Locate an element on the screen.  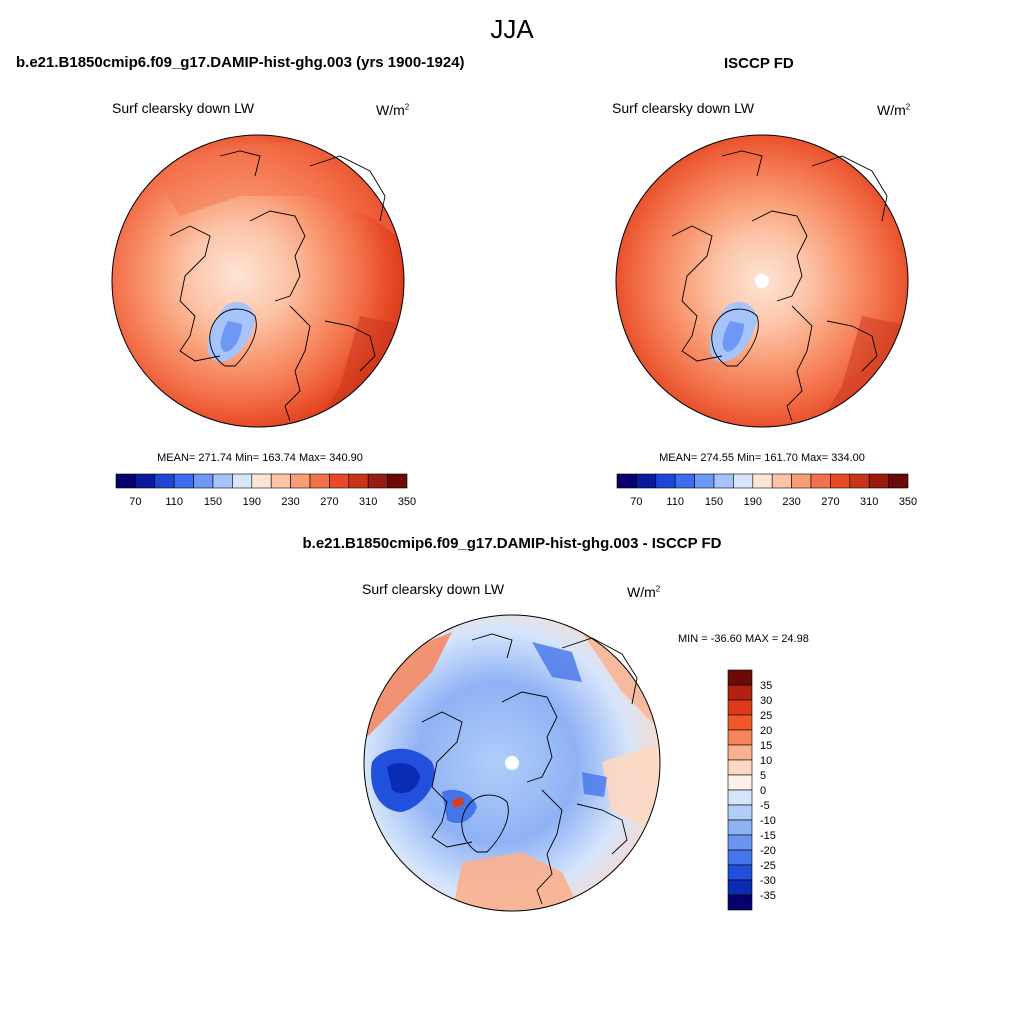
colorbar-tick-label: 5 is located at coordinates (763, 776).